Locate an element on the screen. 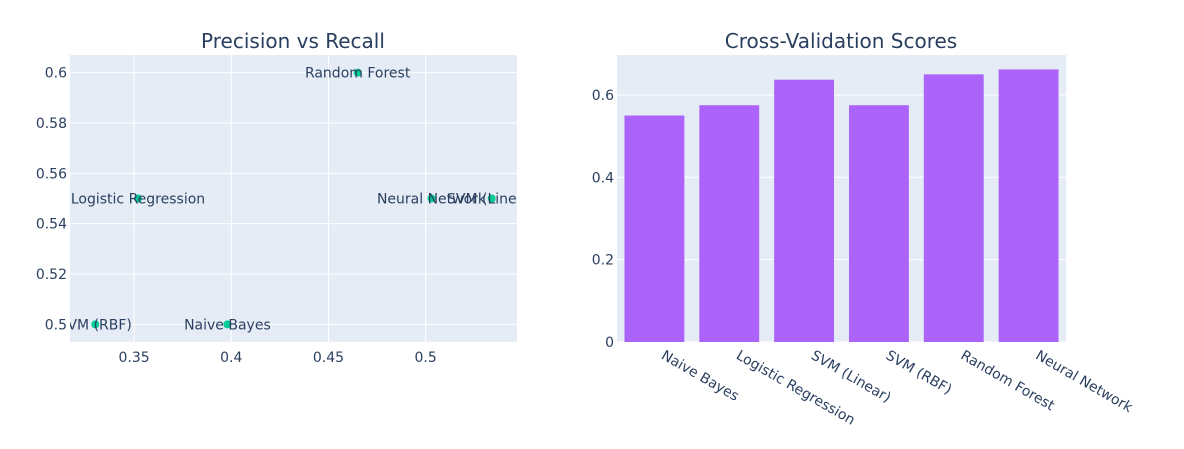  bar-x-tick-label: SVM (RBF) is located at coordinates (918, 373).